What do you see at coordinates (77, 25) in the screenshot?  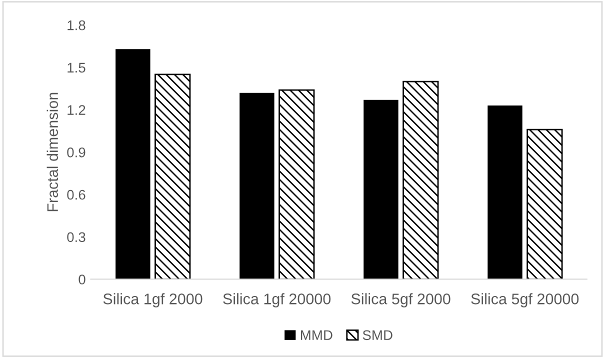 I see `y-tick-label: 1.8` at bounding box center [77, 25].